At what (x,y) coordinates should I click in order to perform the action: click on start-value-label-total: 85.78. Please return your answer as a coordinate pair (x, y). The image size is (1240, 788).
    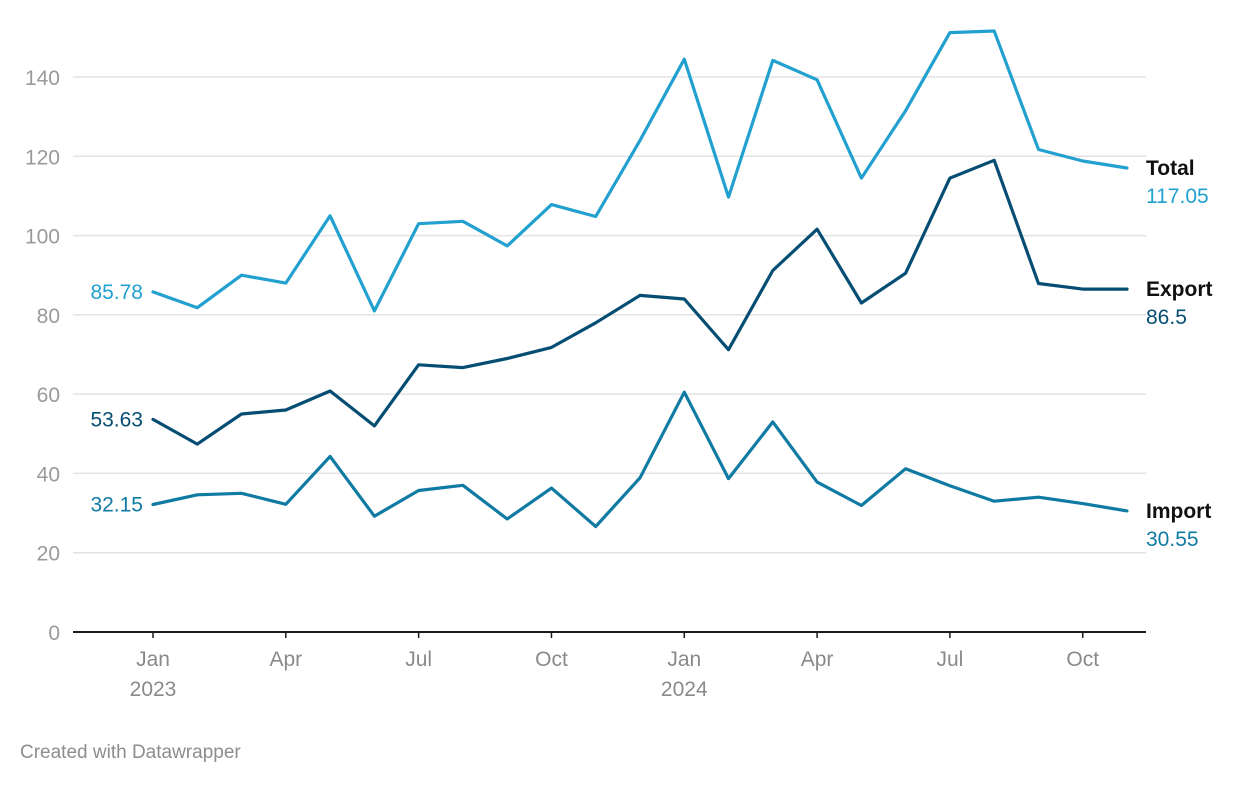
    Looking at the image, I should click on (116, 292).